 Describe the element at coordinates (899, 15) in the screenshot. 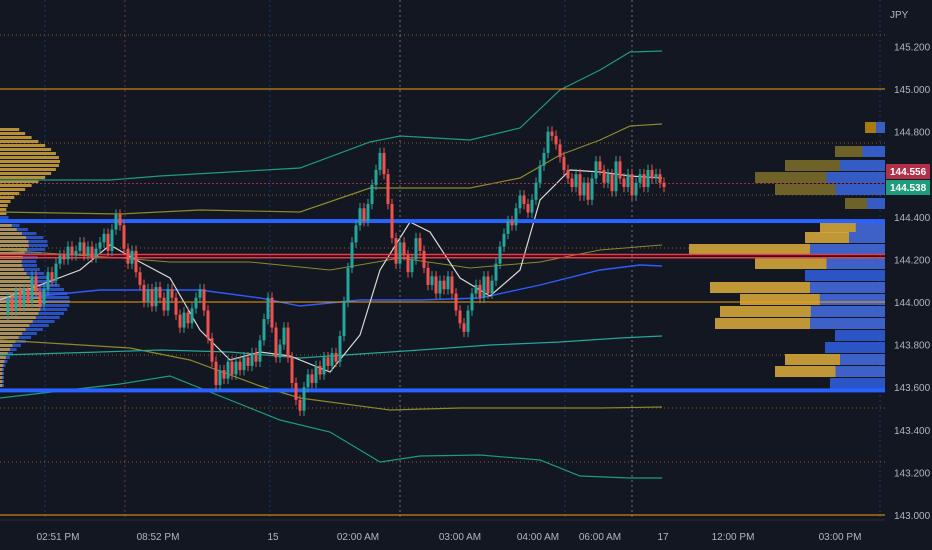

I see `currency-label: JPY` at that location.